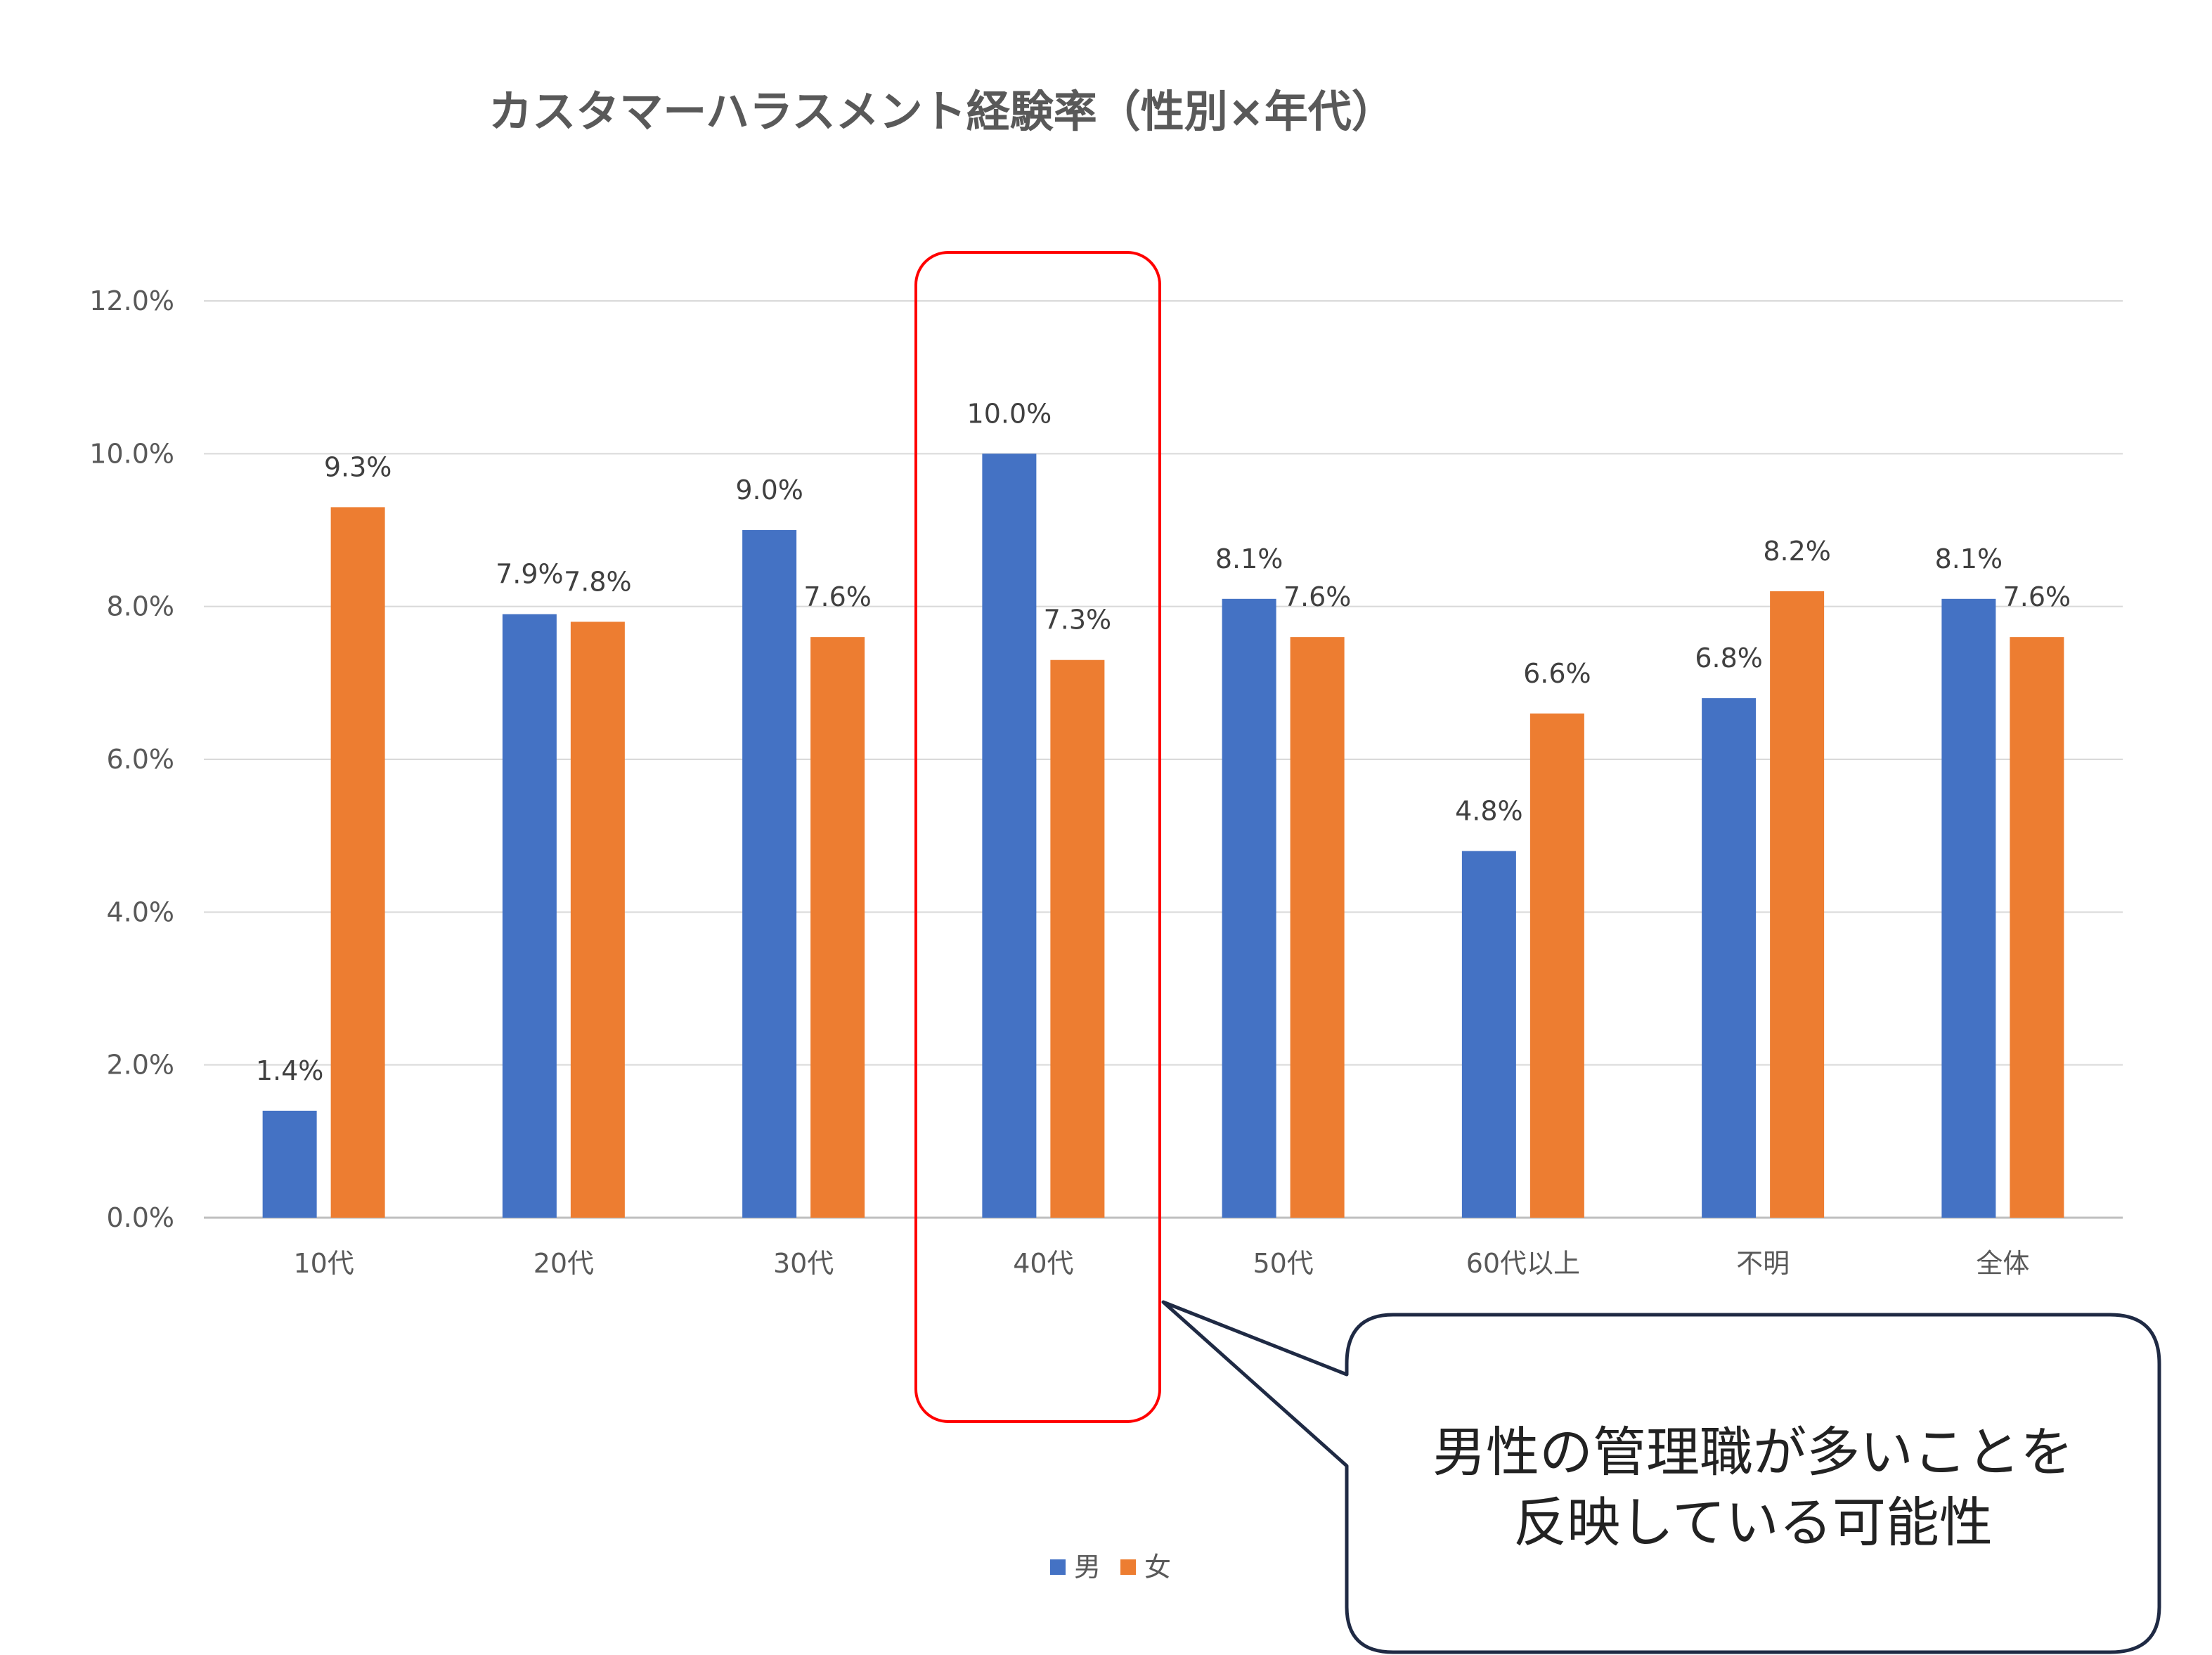  What do you see at coordinates (530, 575) in the screenshot?
I see `data-label-male: 7.9%` at bounding box center [530, 575].